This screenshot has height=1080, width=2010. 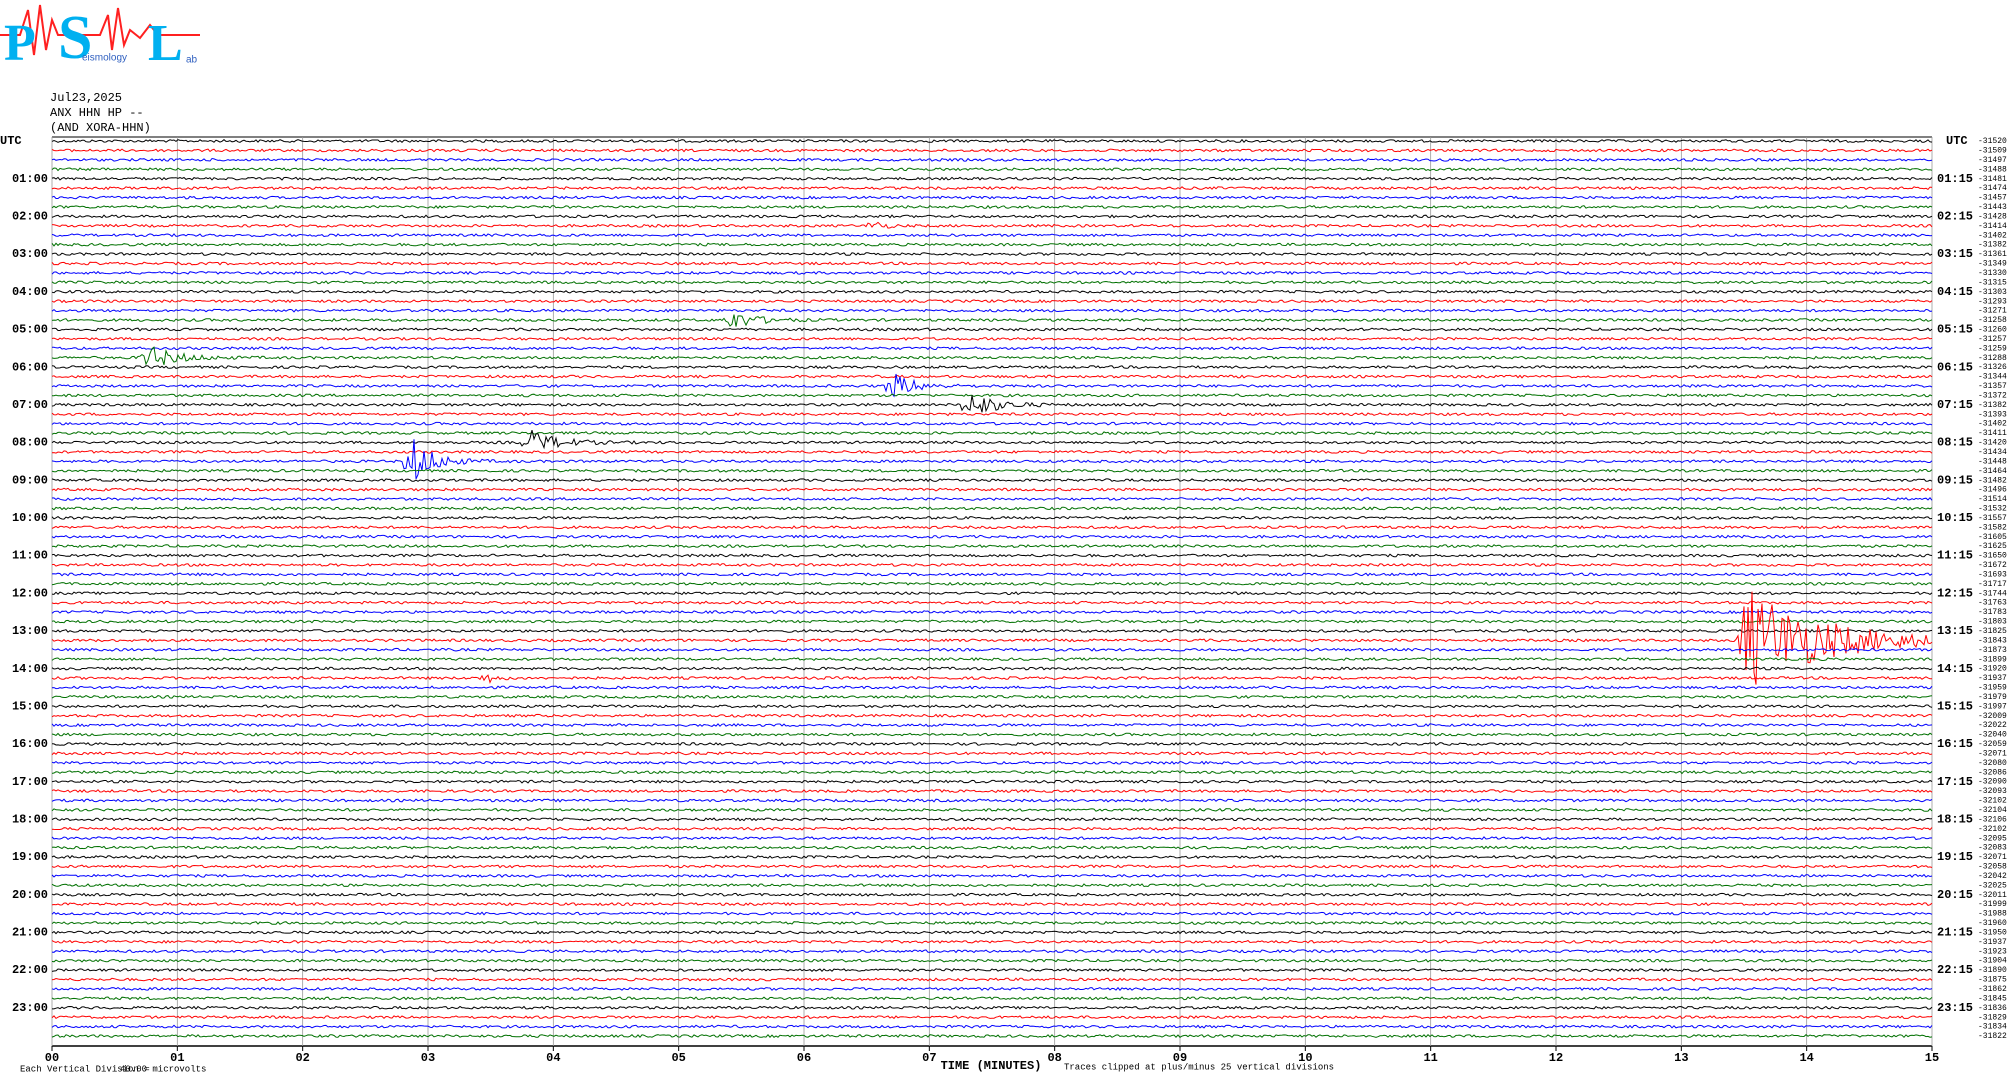 What do you see at coordinates (991, 1066) in the screenshot?
I see `x-axis-title: TIME (MINUTES)` at bounding box center [991, 1066].